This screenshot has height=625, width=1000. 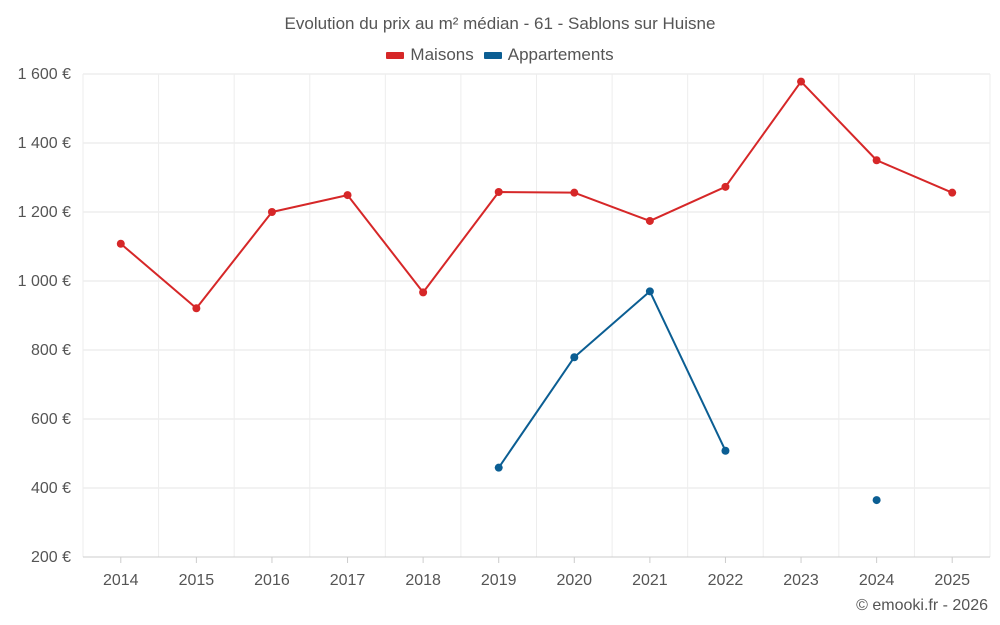 What do you see at coordinates (492, 55) in the screenshot?
I see `legend-swatch-appartements` at bounding box center [492, 55].